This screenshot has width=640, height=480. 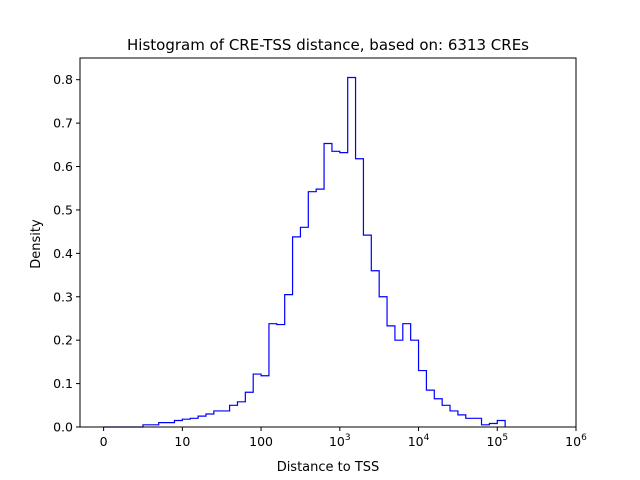 I want to click on x-tick-label: 10, so click(x=182, y=441).